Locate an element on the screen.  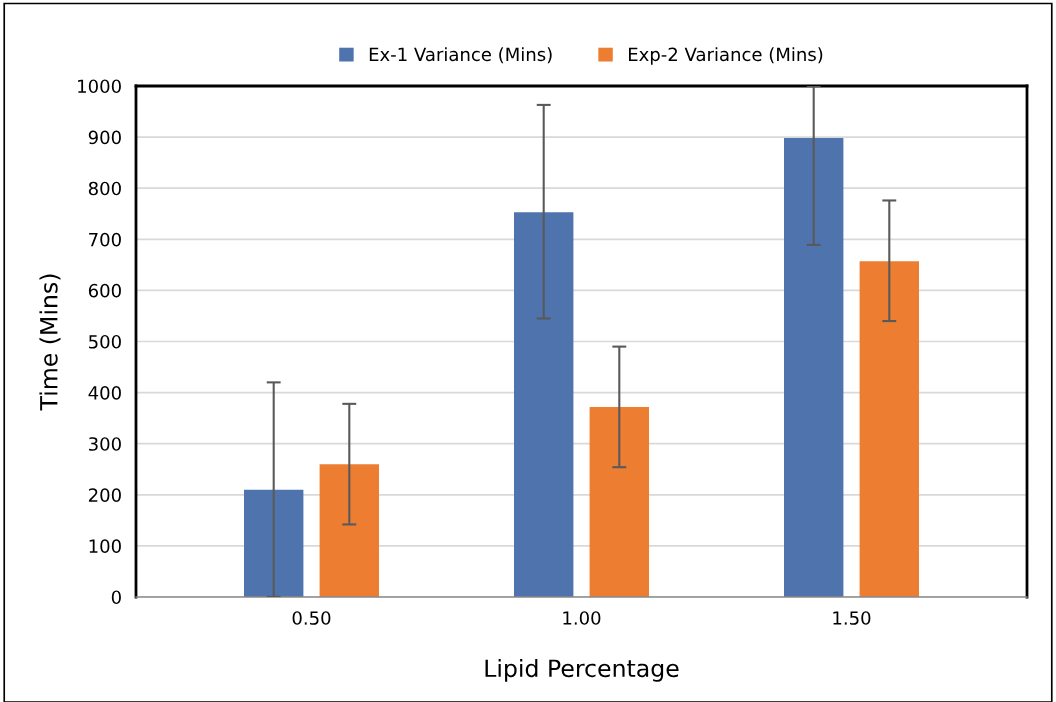
y-axis-title: Time (Mins) is located at coordinates (50, 342).